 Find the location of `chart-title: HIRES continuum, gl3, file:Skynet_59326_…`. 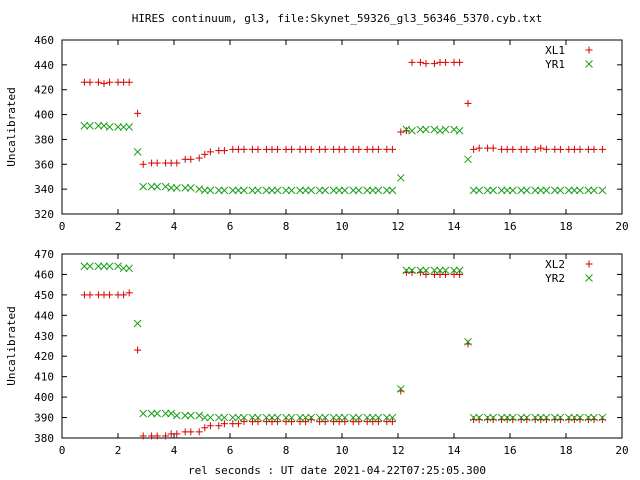

chart-title: HIRES continuum, gl3, file:Skynet_59326_… is located at coordinates (337, 18).